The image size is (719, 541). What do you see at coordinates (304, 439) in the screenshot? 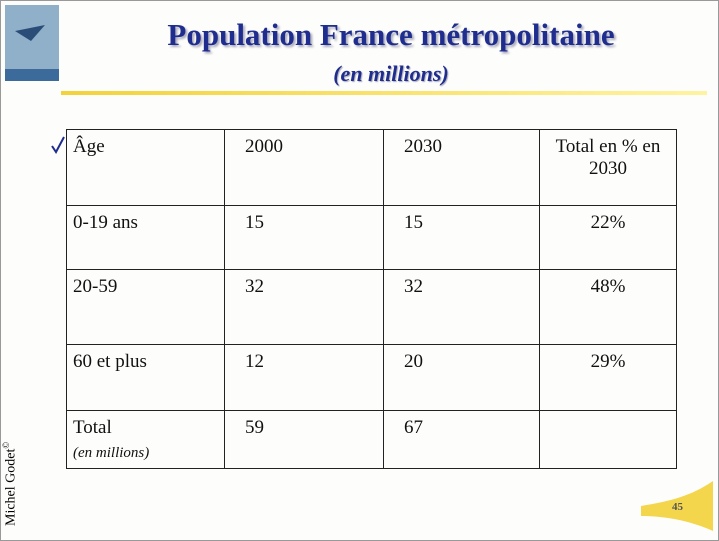
I see `cell: 59` at bounding box center [304, 439].